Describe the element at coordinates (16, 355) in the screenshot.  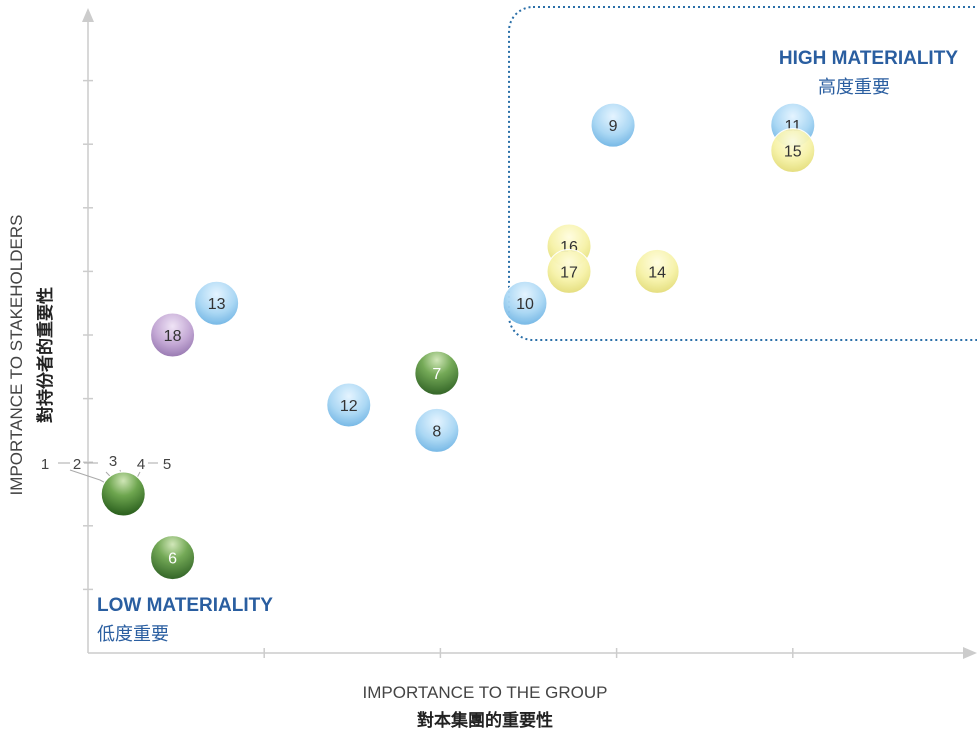
I see `y-axis-title: IMPORTANCE TO STAKEHOLDERS` at that location.